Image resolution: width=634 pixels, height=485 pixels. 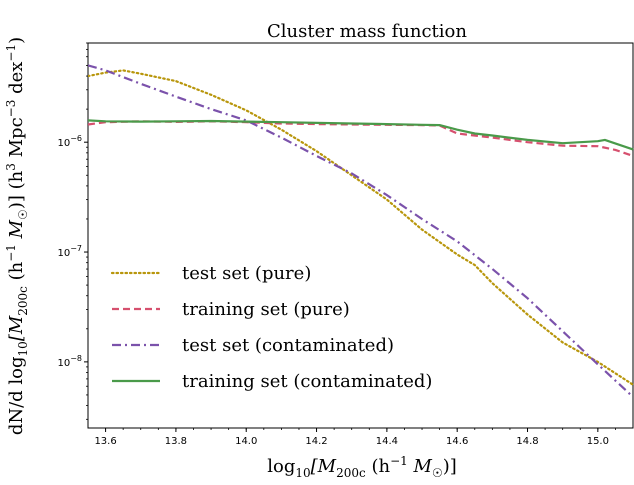 What do you see at coordinates (246, 273) in the screenshot?
I see `legend-entry: test set (pure)` at bounding box center [246, 273].